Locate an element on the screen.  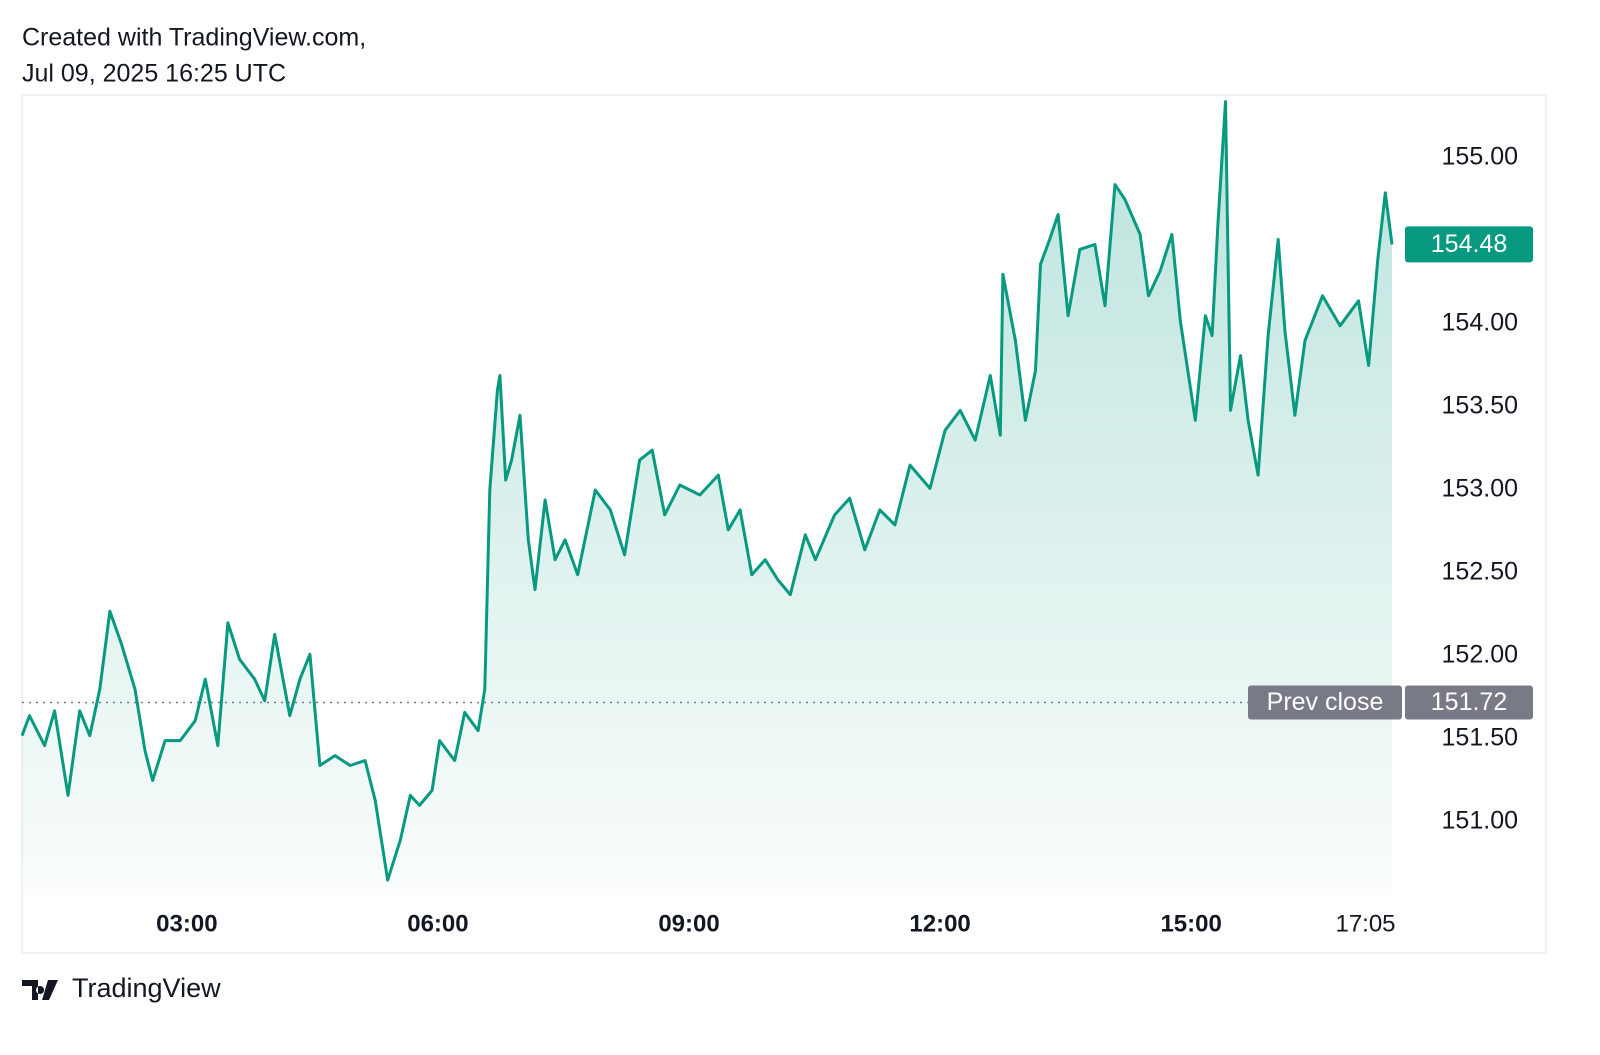
prev-close-value: 151.72 is located at coordinates (1469, 702).